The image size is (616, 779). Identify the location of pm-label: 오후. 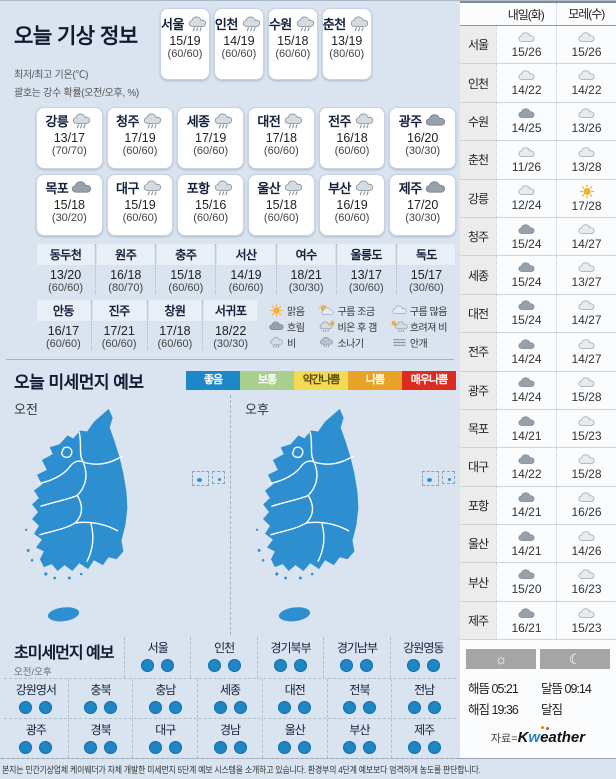
(257, 409).